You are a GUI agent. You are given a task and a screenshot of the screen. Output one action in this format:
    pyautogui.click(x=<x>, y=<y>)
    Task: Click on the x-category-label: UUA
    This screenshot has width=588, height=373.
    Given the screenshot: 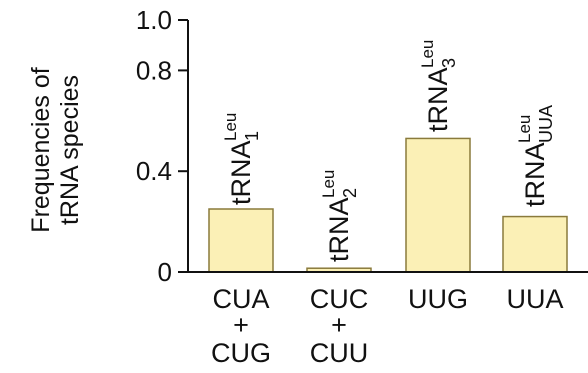 What is the action you would take?
    pyautogui.click(x=534, y=299)
    